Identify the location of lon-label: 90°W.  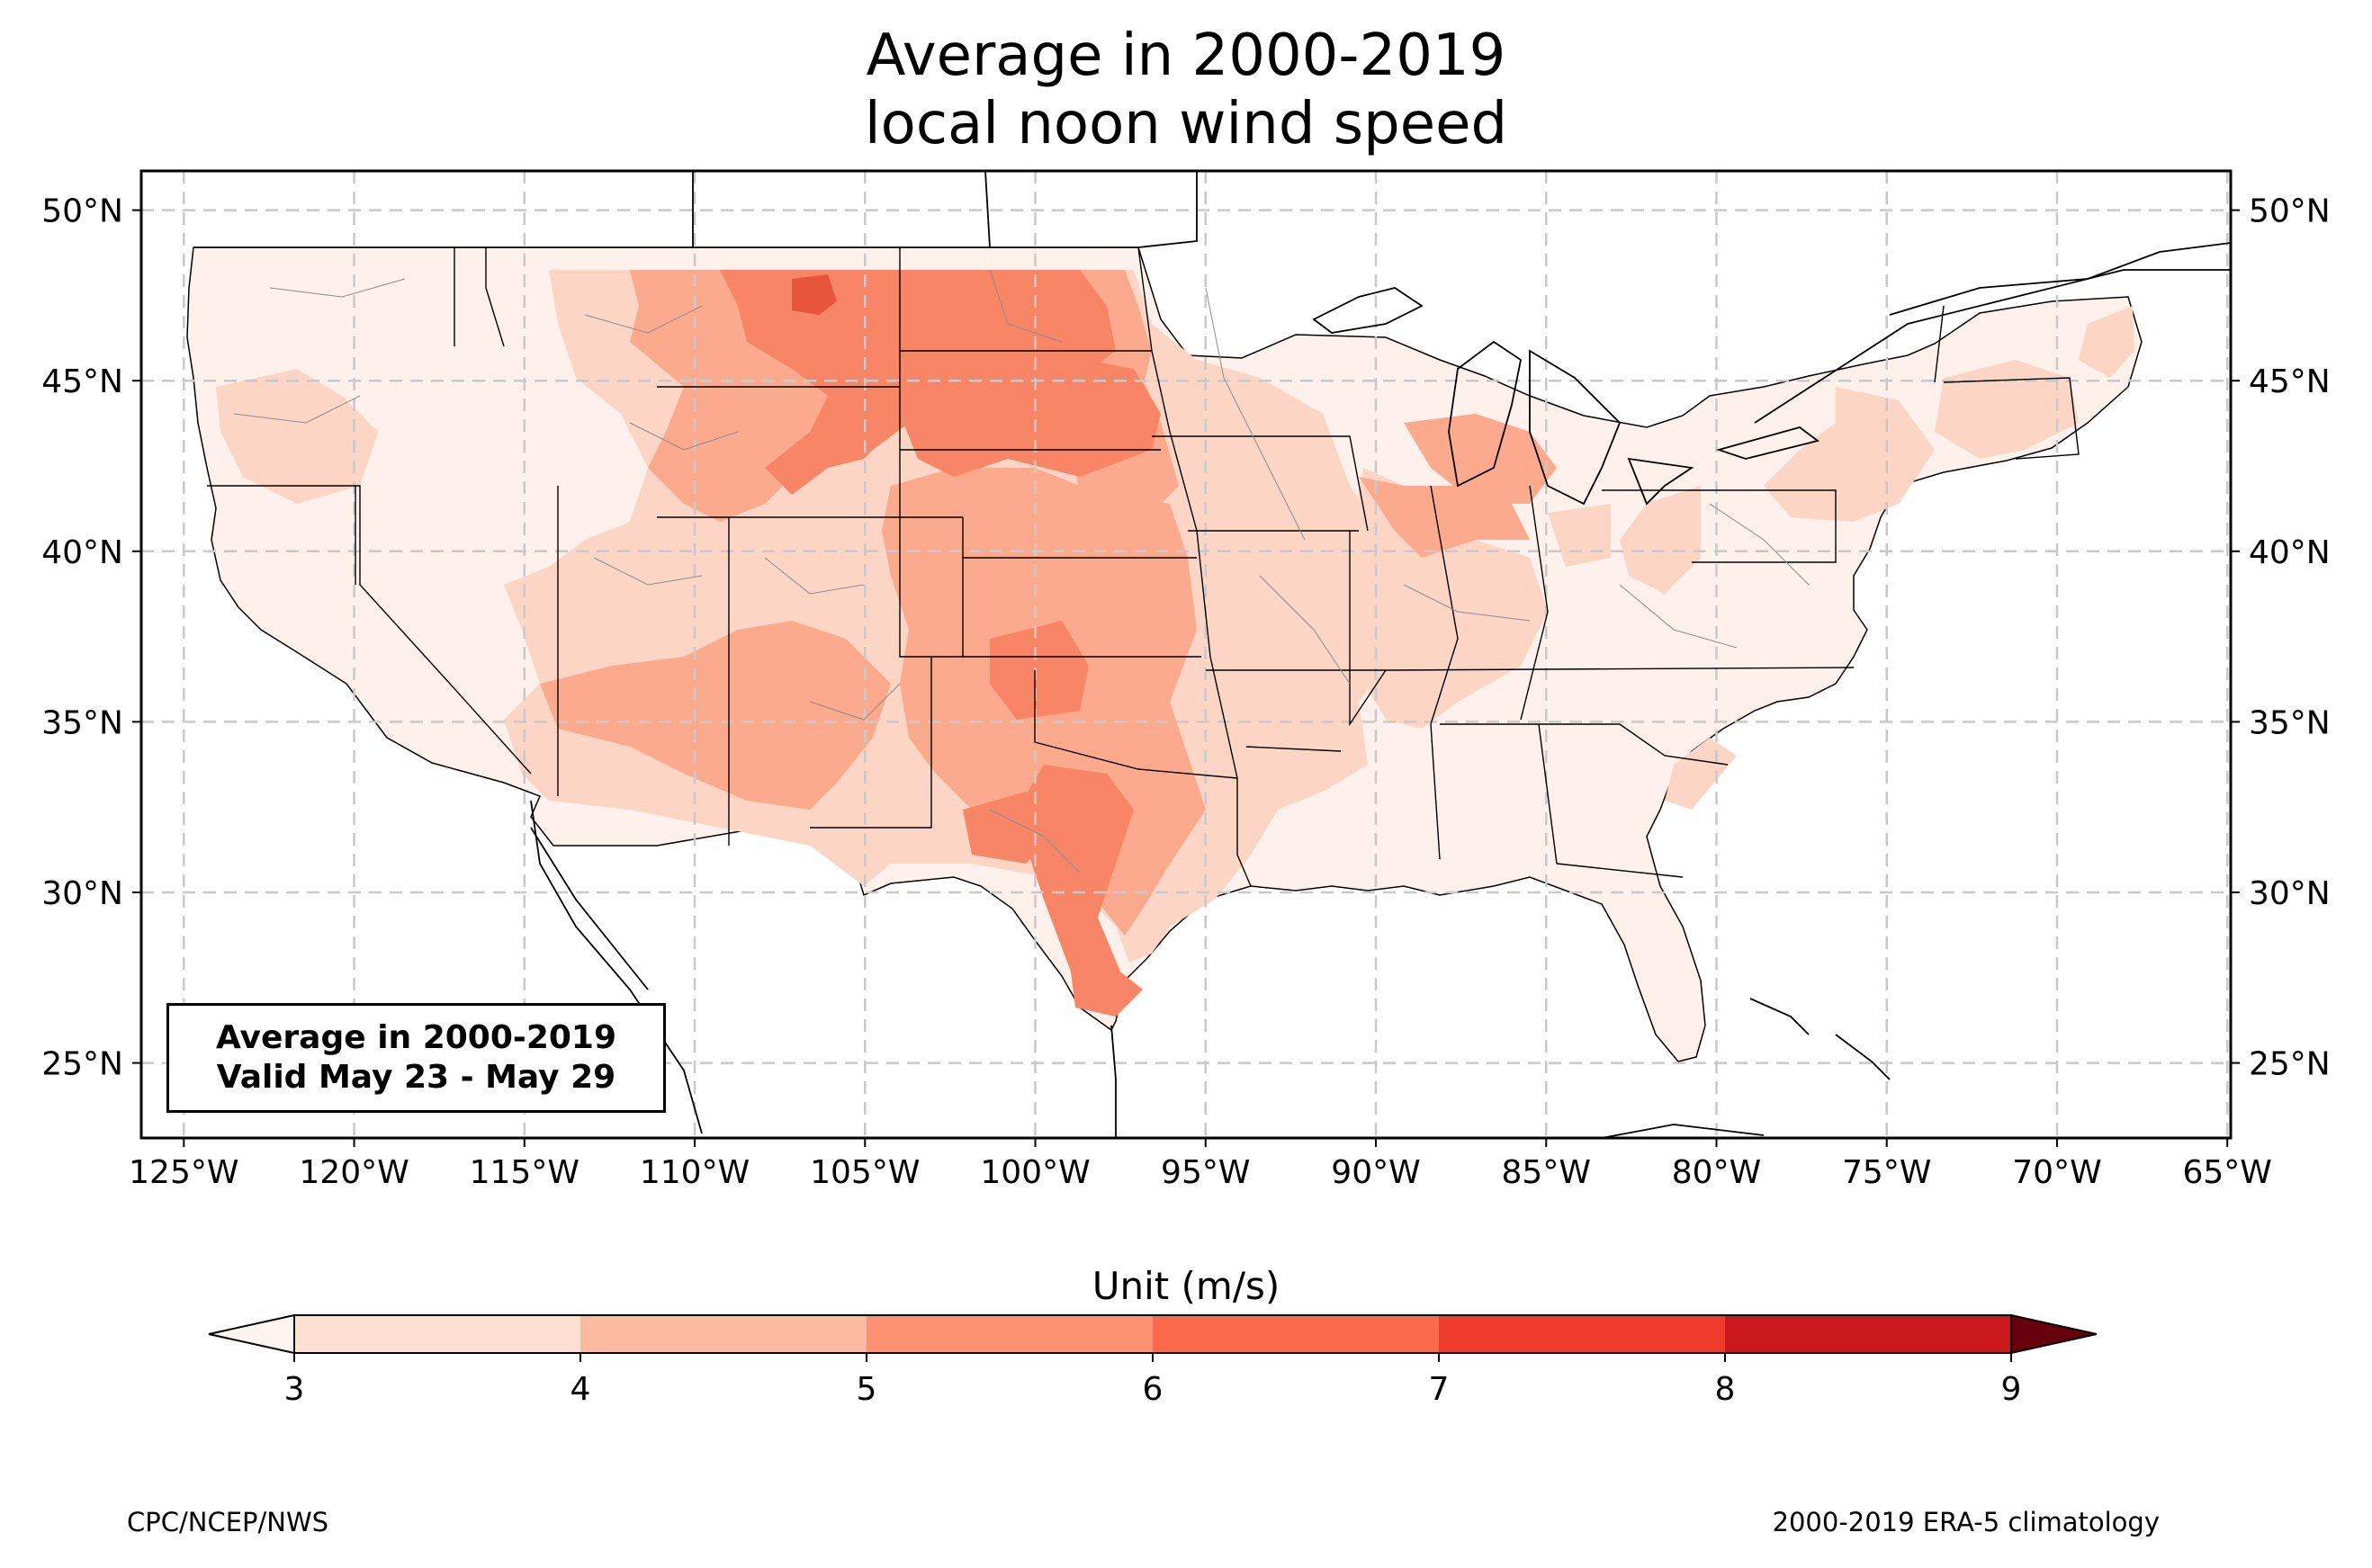
(1375, 1172).